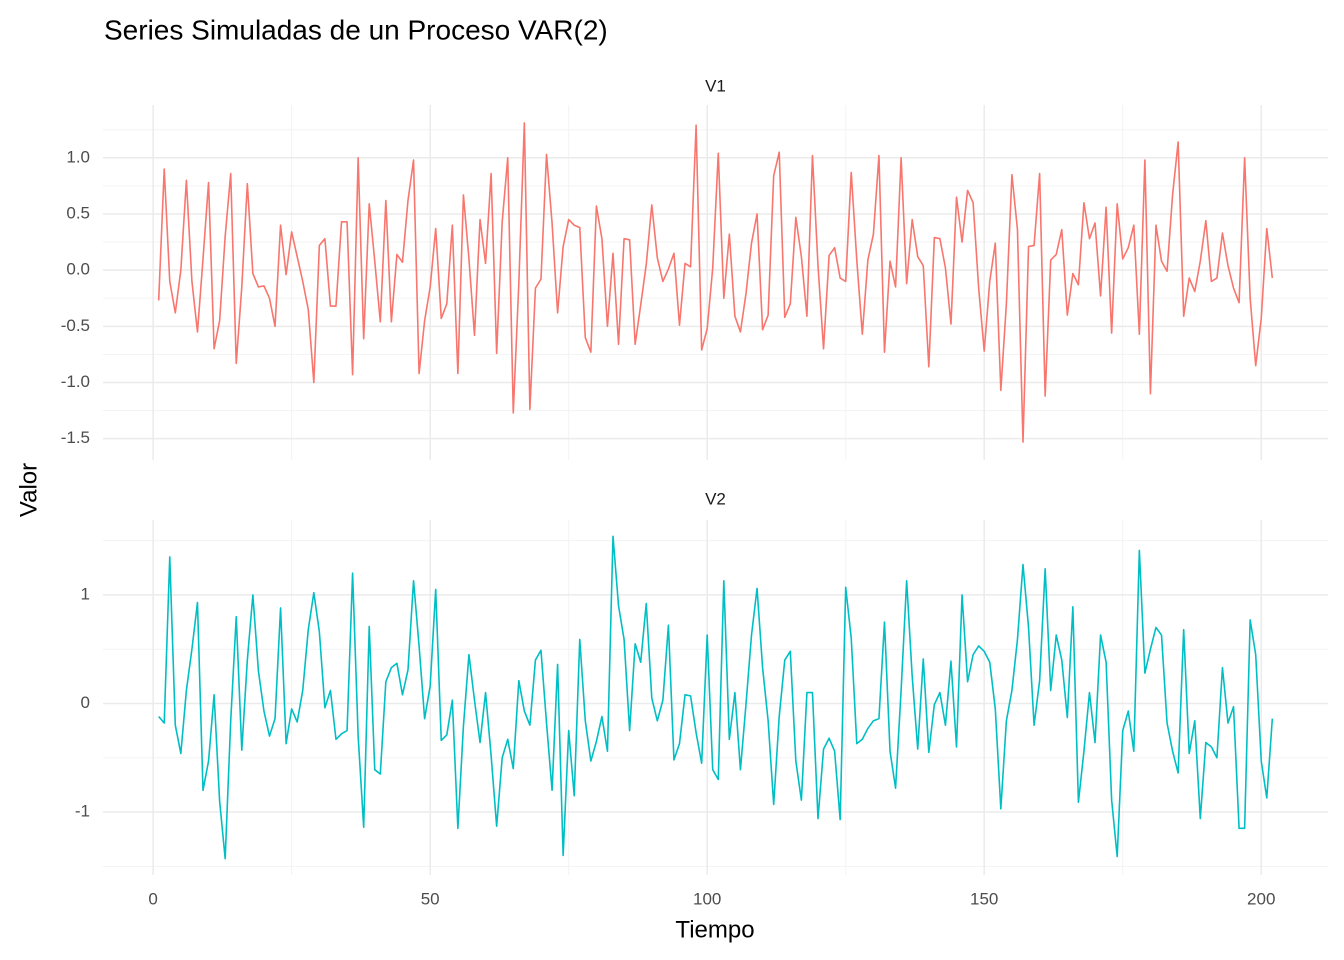 The image size is (1344, 960). Describe the element at coordinates (78, 156) in the screenshot. I see `y-tick-label: 1.0` at that location.